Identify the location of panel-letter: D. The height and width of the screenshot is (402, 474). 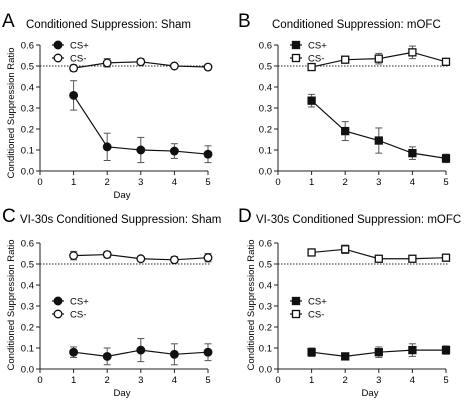
(245, 216).